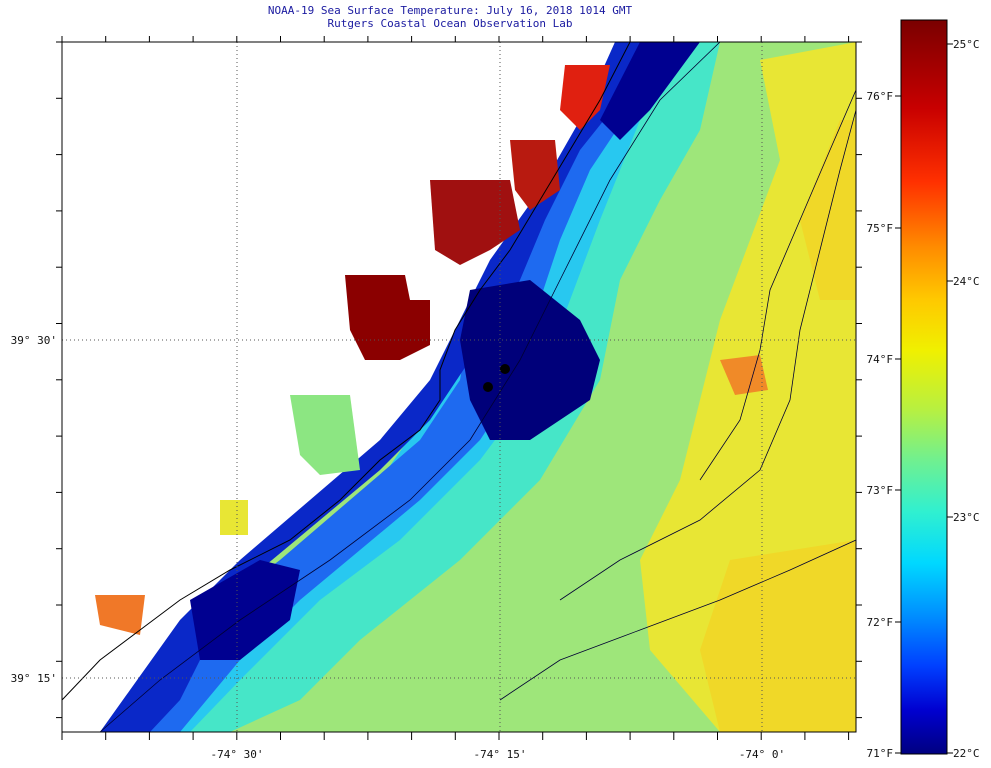 This screenshot has width=991, height=768. Describe the element at coordinates (34, 678) in the screenshot. I see `lat-label-39-15: 39° 15'` at that location.